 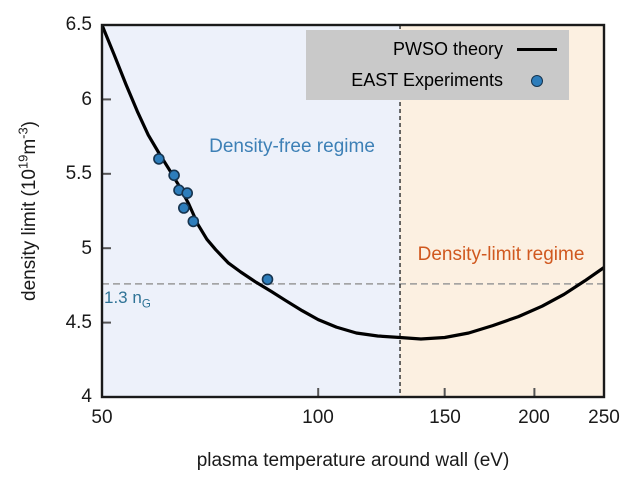 What do you see at coordinates (292, 146) in the screenshot?
I see `density-free-regime-label: Density-free regime` at bounding box center [292, 146].